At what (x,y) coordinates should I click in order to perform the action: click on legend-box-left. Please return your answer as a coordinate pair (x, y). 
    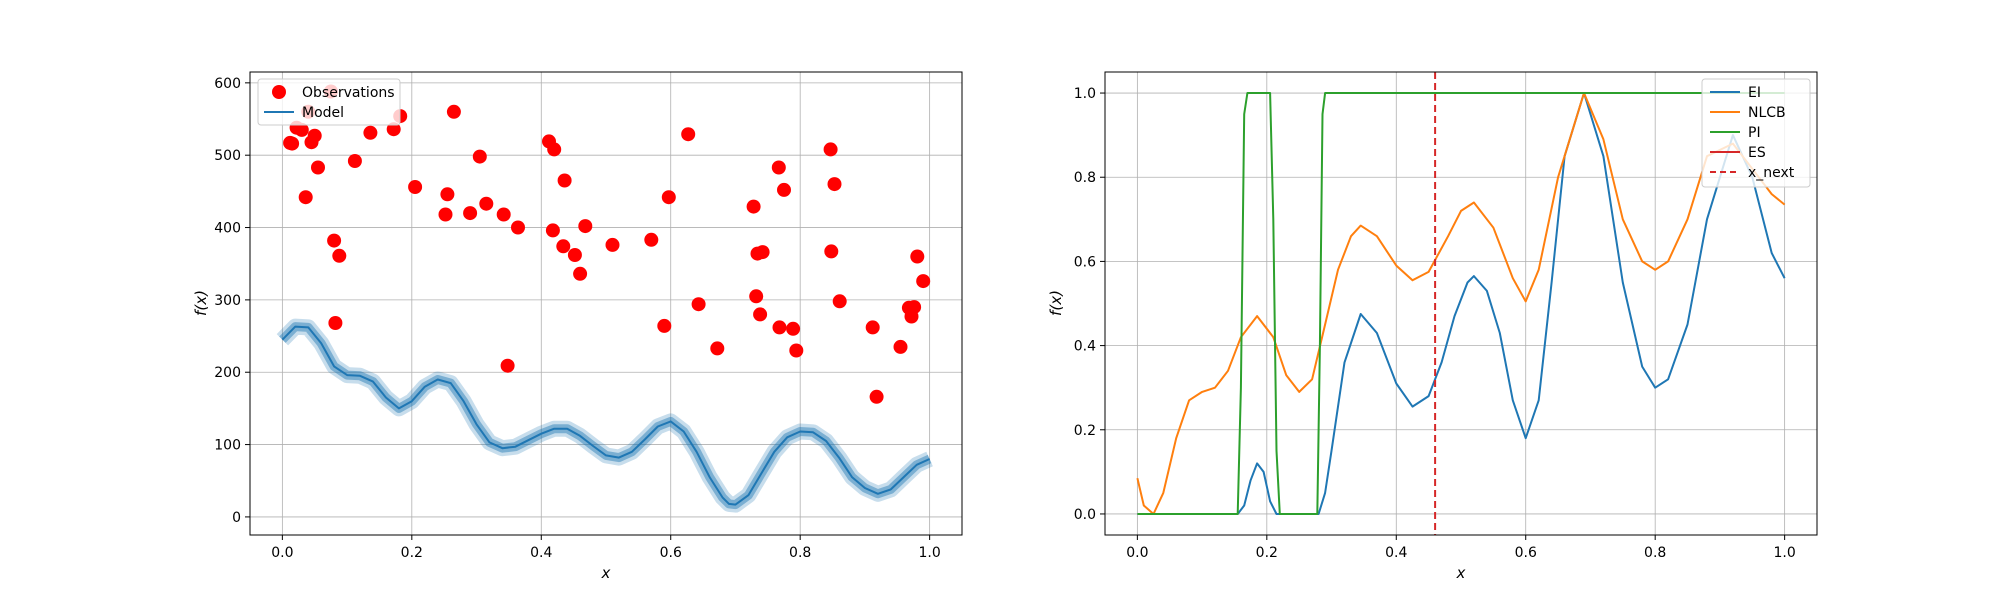
    Looking at the image, I should click on (329, 102).